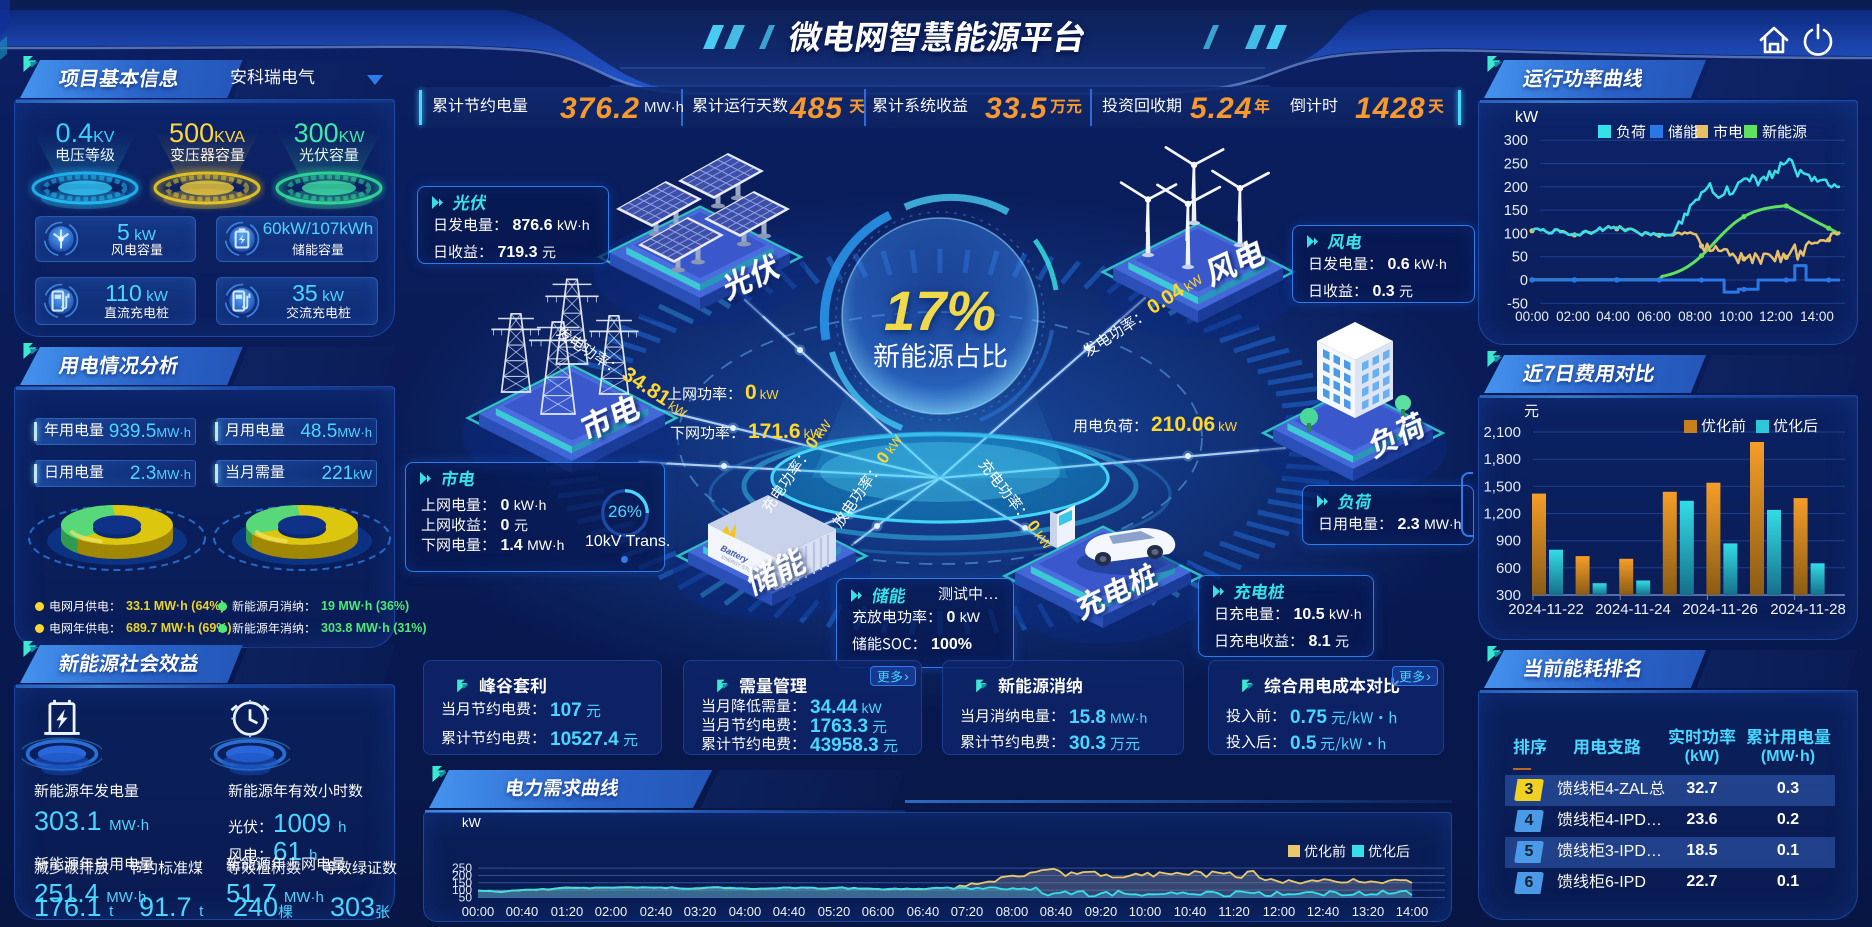 The width and height of the screenshot is (1872, 927). Describe the element at coordinates (1323, 911) in the screenshot. I see `svg-text: 12:40` at that location.